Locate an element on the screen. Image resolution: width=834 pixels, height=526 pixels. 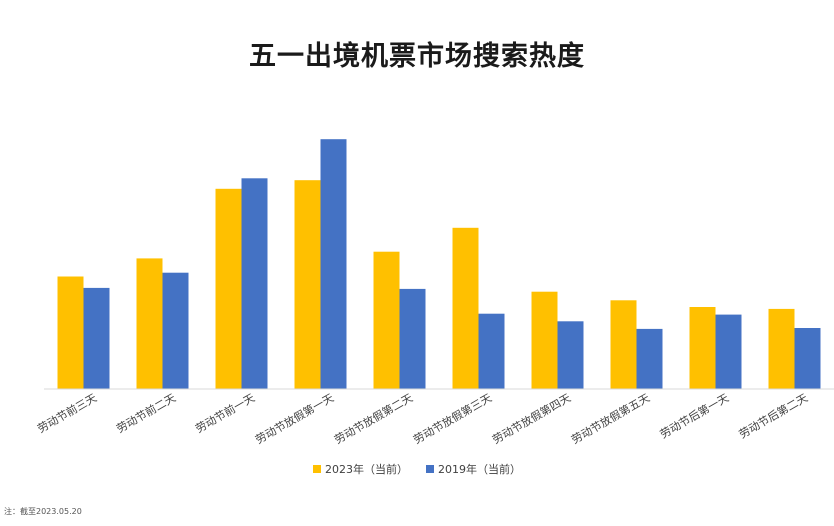
footnote: 注：截至2023.05.20 is located at coordinates (43, 511).